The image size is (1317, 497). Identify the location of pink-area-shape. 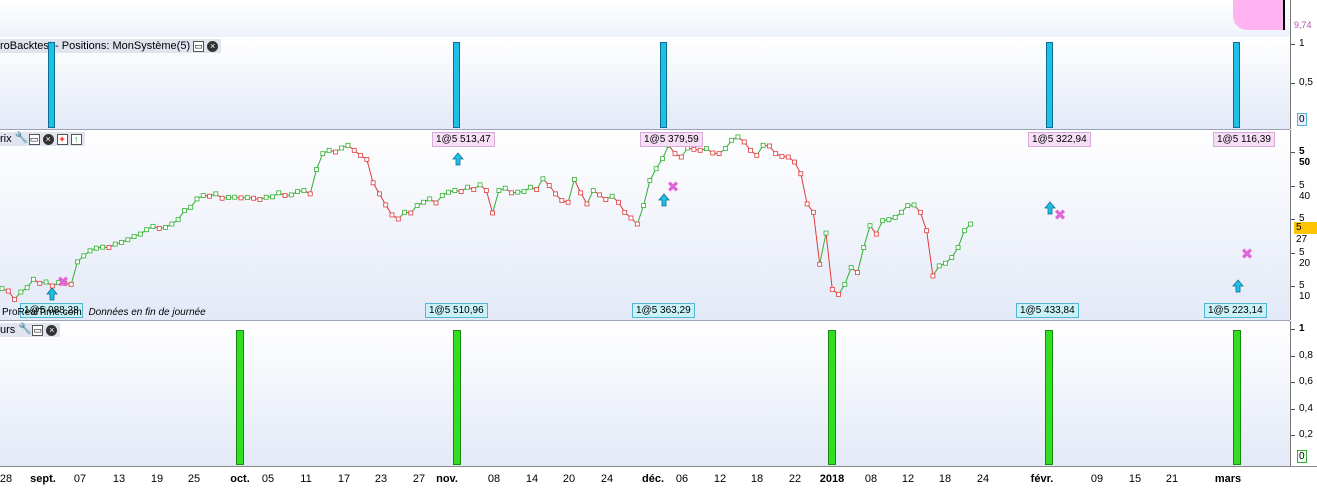
(1259, 15).